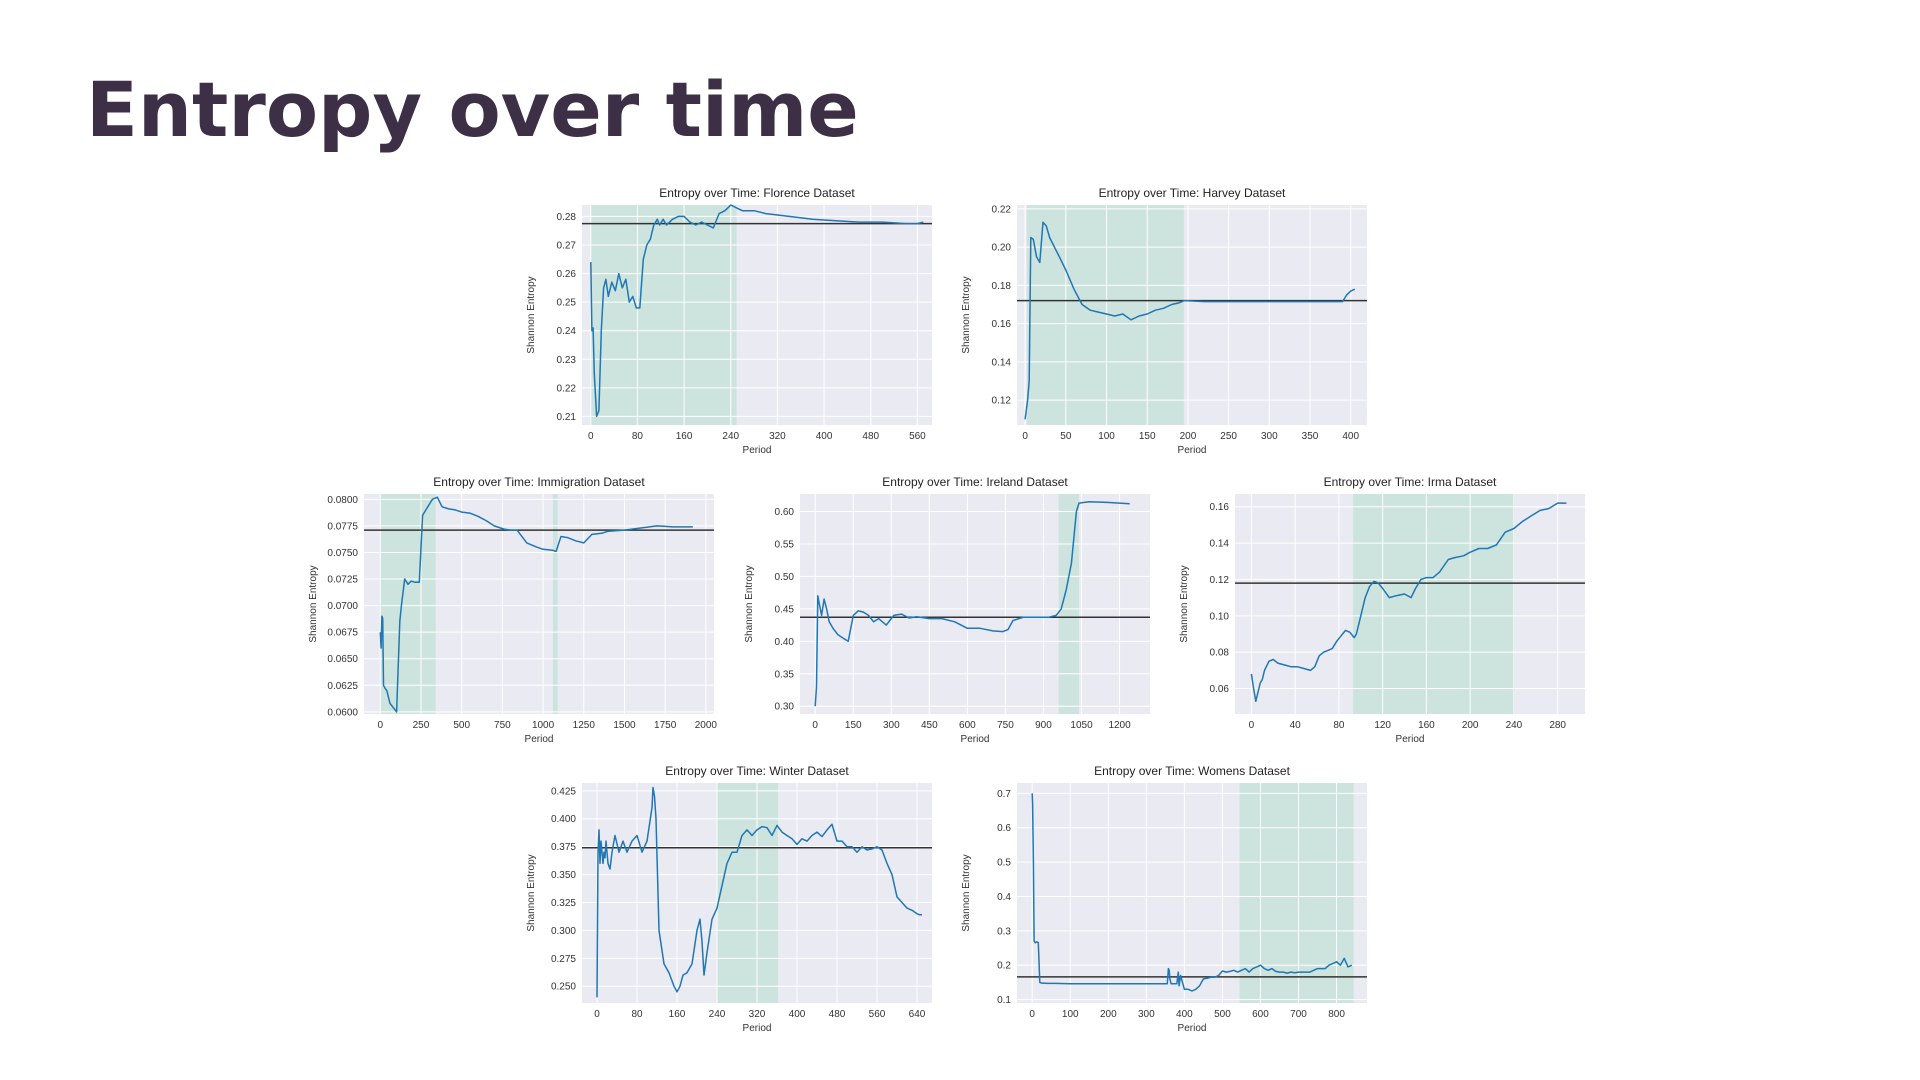 This screenshot has height=1080, width=1920. I want to click on y-tick-label: 0.250, so click(563, 987).